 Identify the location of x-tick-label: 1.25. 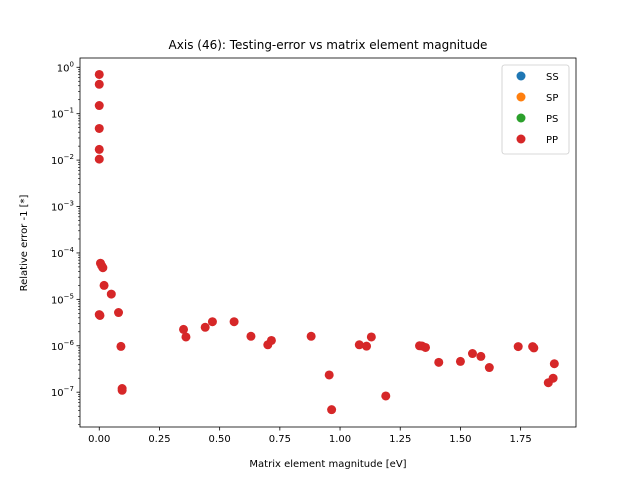
(400, 439).